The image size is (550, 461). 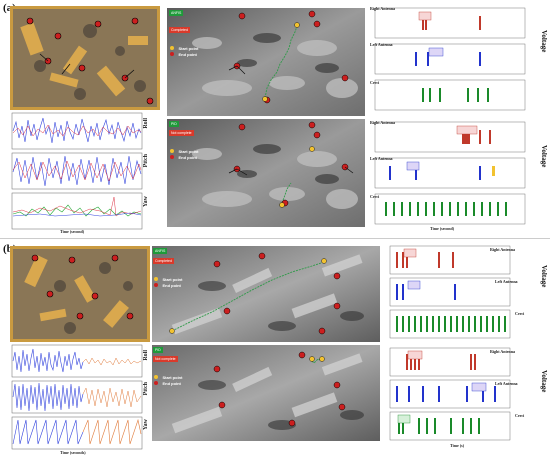 What do you see at coordinates (80, 294) in the screenshot?
I see `arena-photo-b` at bounding box center [80, 294].